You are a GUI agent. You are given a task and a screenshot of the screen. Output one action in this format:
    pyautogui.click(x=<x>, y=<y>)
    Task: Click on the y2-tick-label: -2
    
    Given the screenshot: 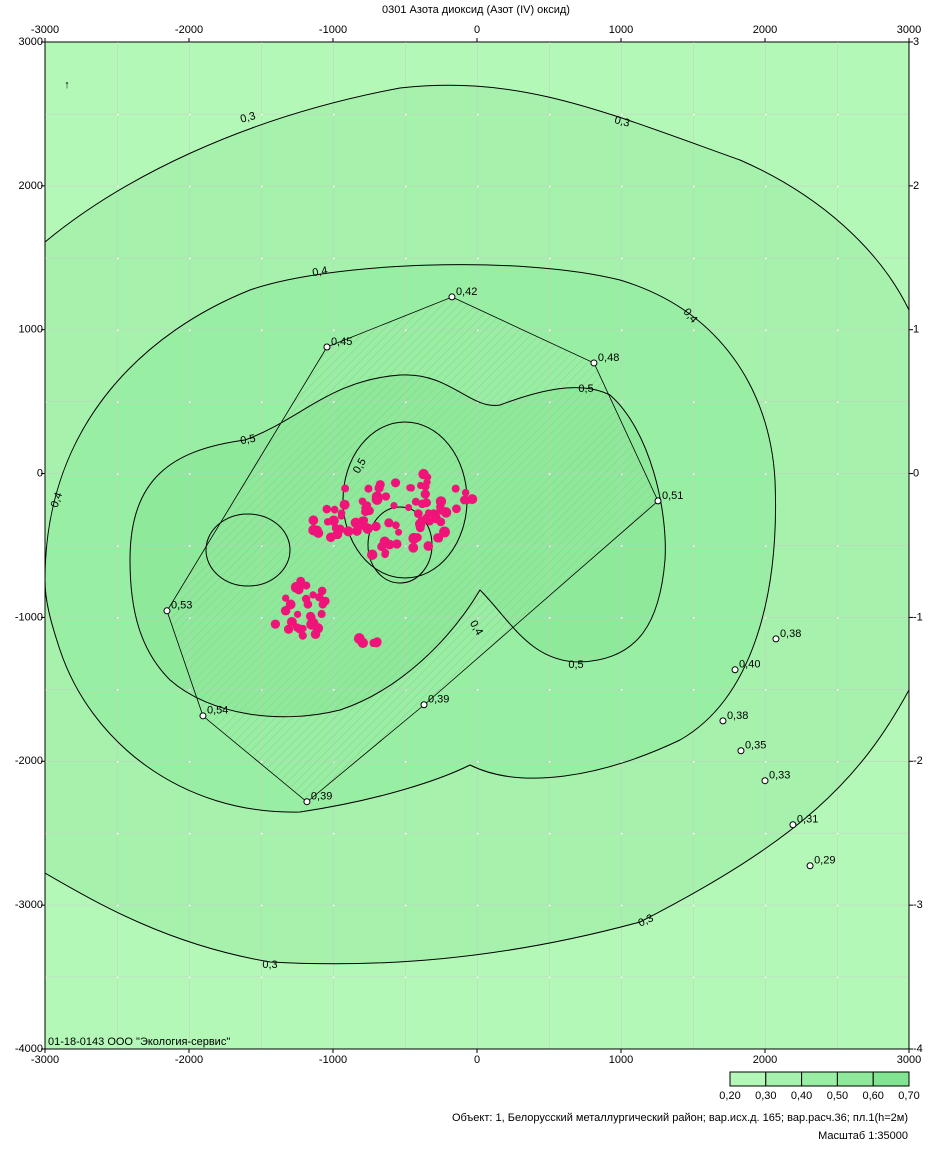 What is the action you would take?
    pyautogui.click(x=918, y=761)
    